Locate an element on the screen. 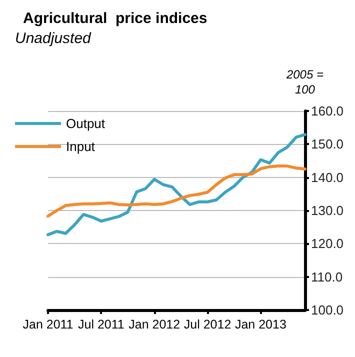  y-tick-label: 160.0 is located at coordinates (327, 111).